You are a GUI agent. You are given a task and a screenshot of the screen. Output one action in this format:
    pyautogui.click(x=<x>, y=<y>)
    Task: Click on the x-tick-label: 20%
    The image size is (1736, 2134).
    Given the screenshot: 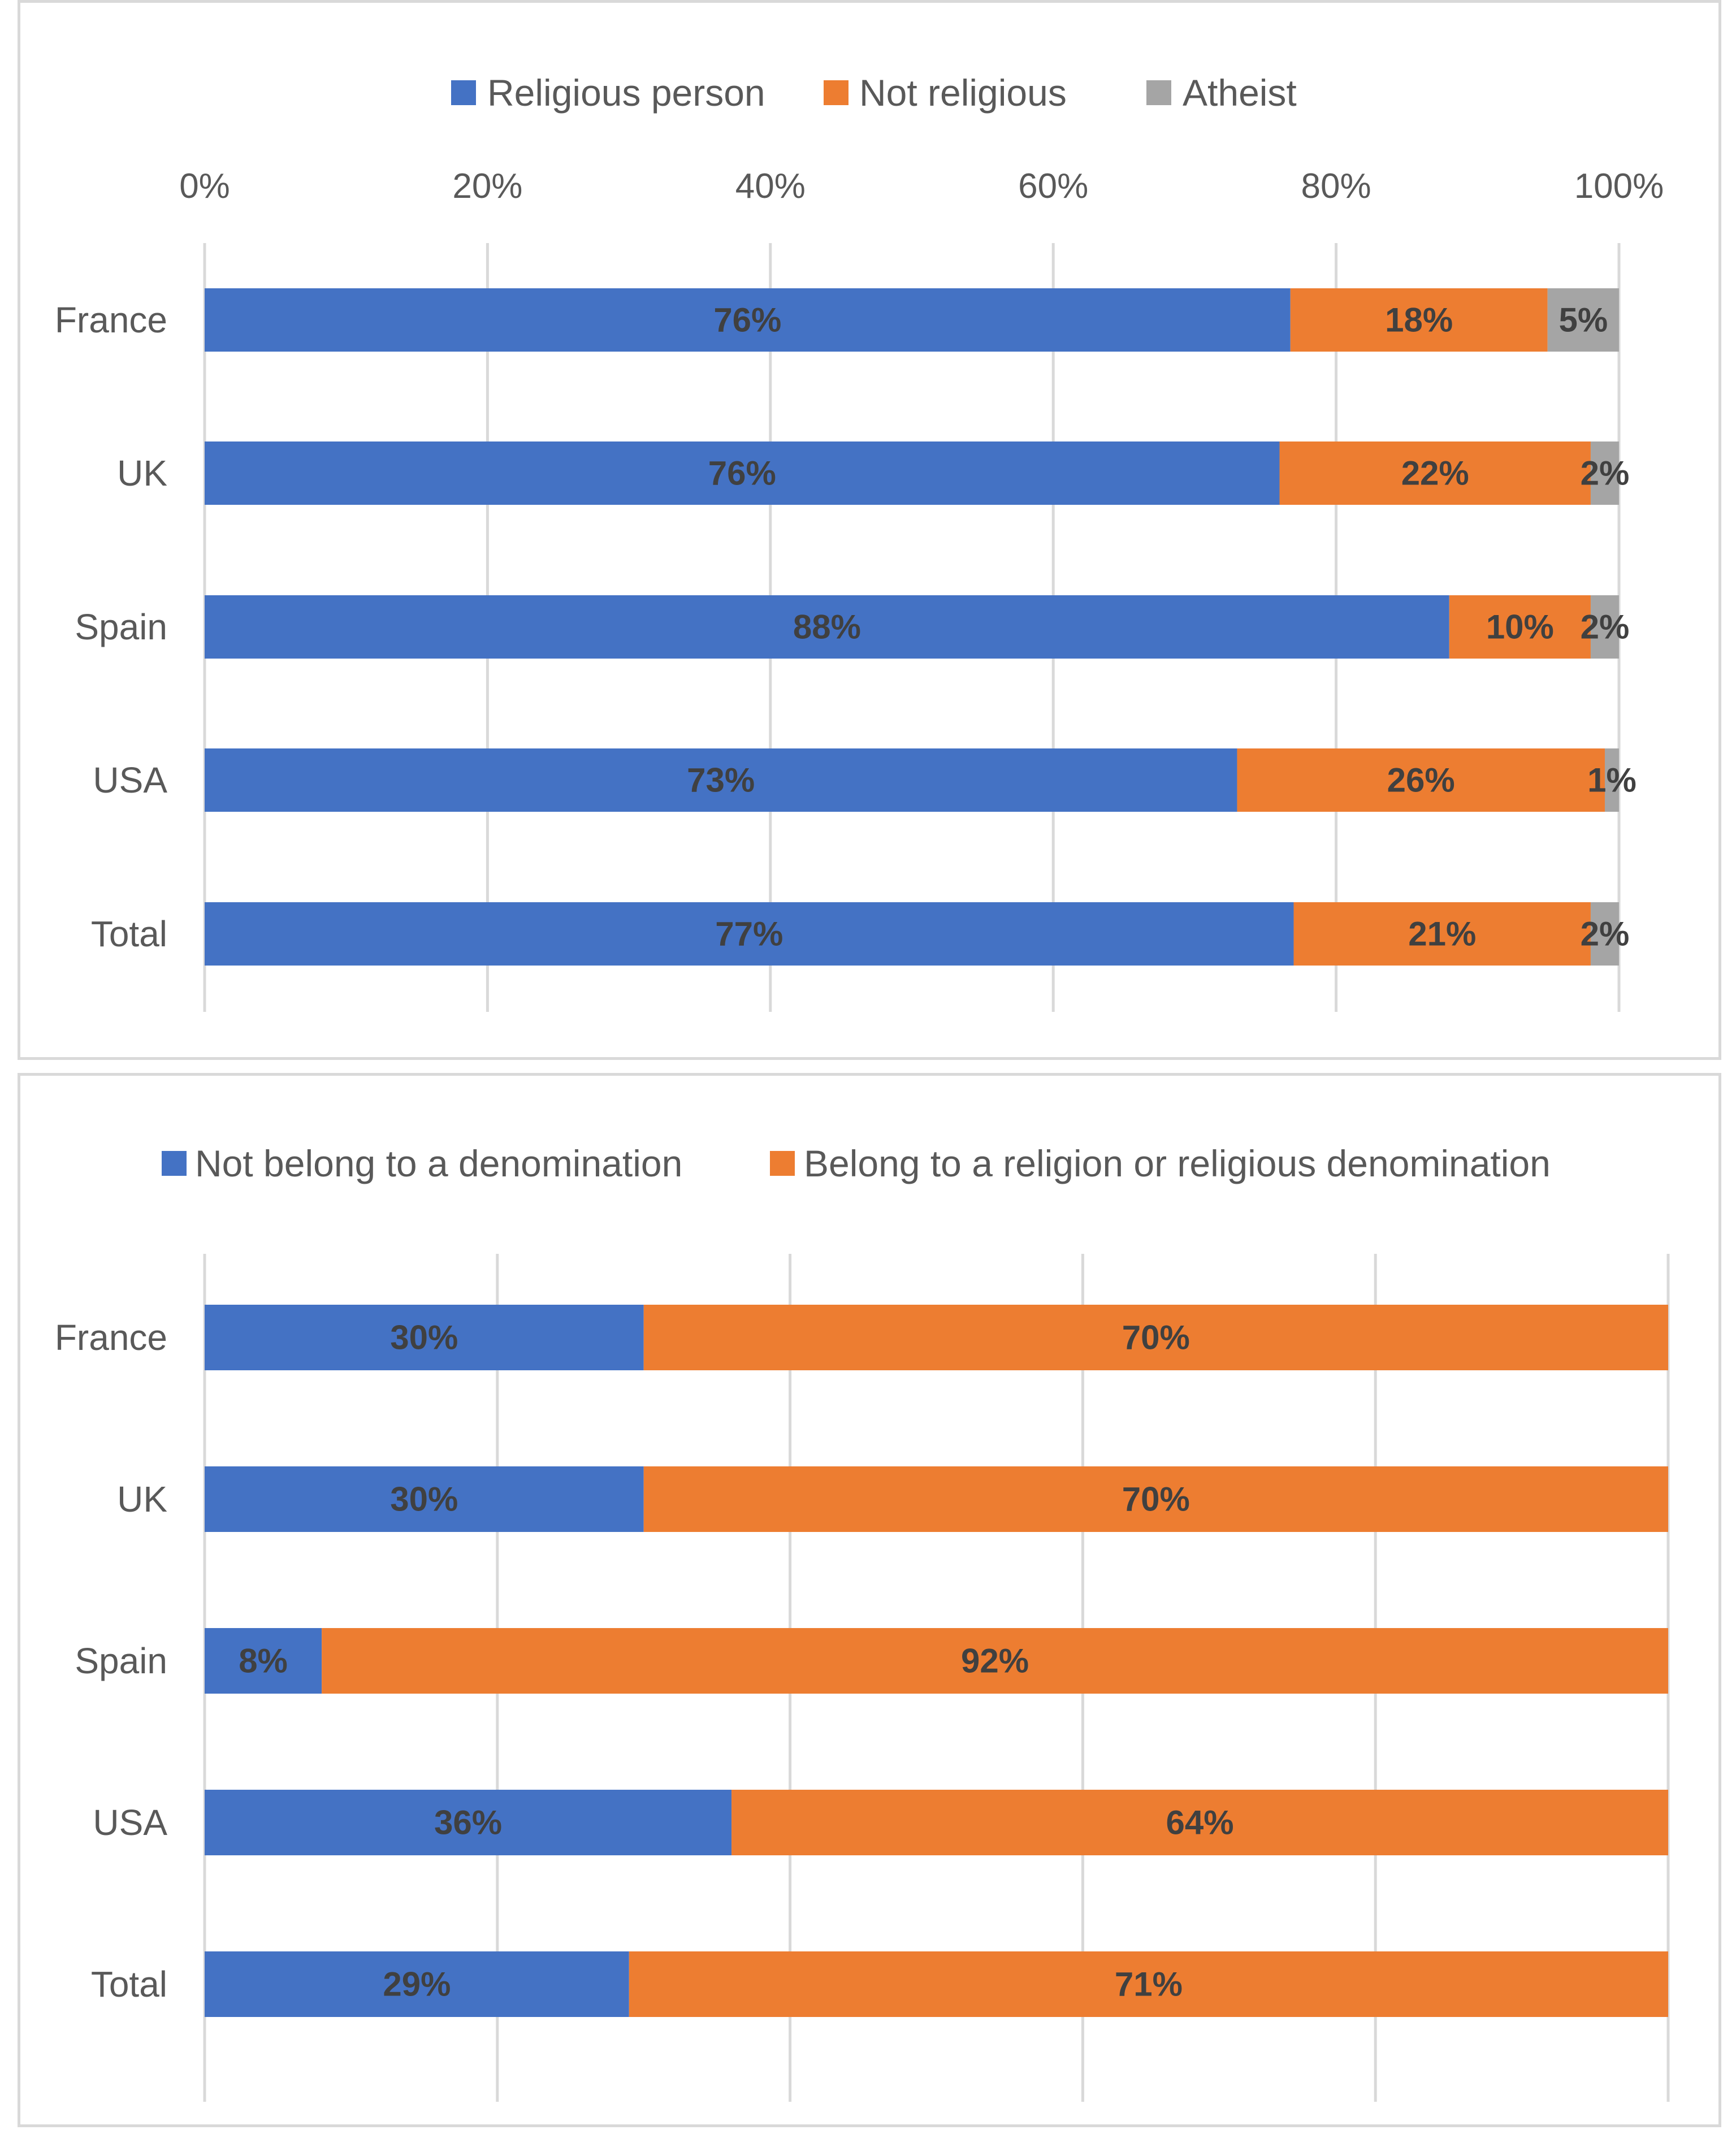 What is the action you would take?
    pyautogui.click(x=487, y=186)
    